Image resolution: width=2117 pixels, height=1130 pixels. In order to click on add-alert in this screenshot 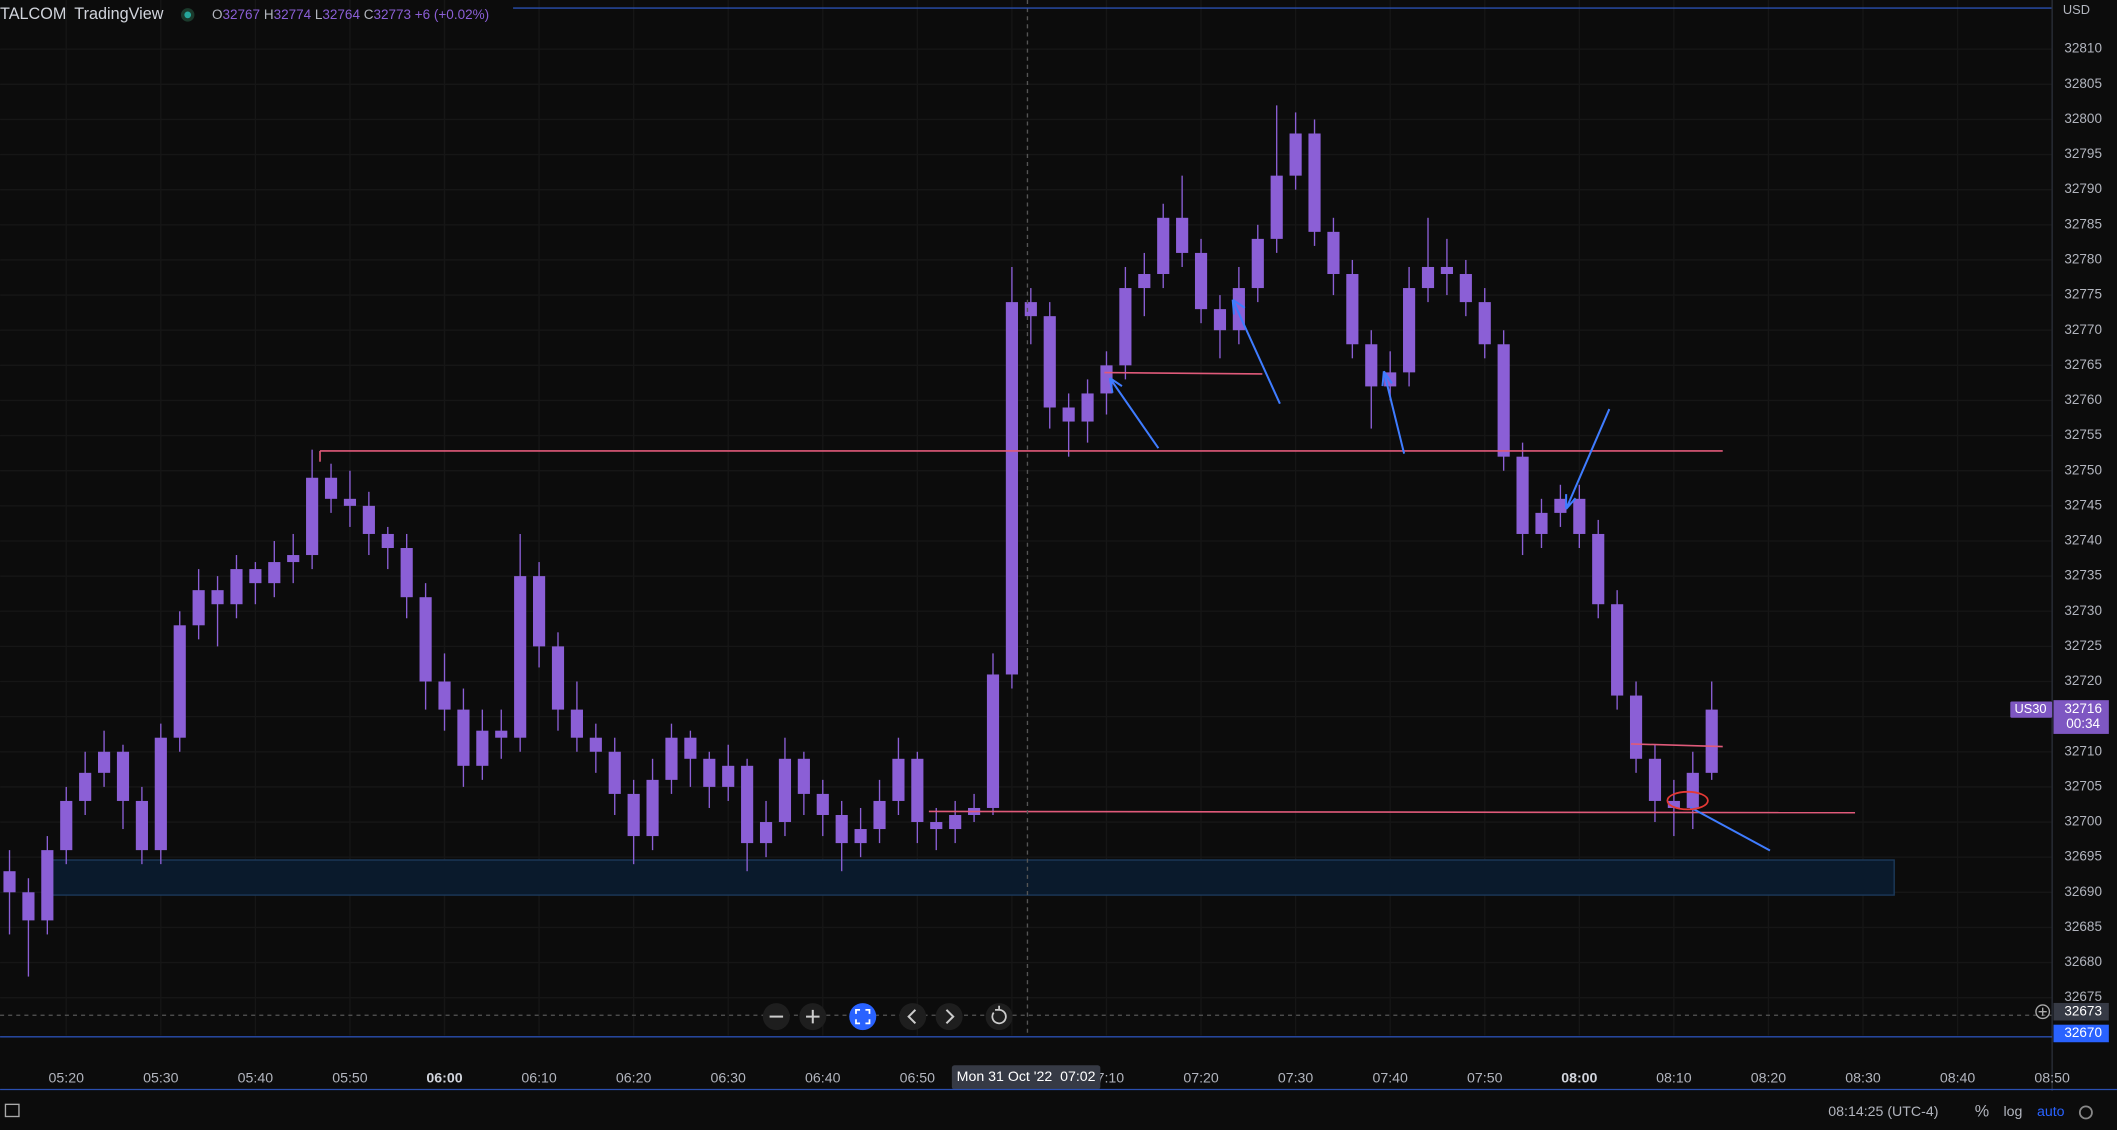, I will do `click(2043, 1012)`.